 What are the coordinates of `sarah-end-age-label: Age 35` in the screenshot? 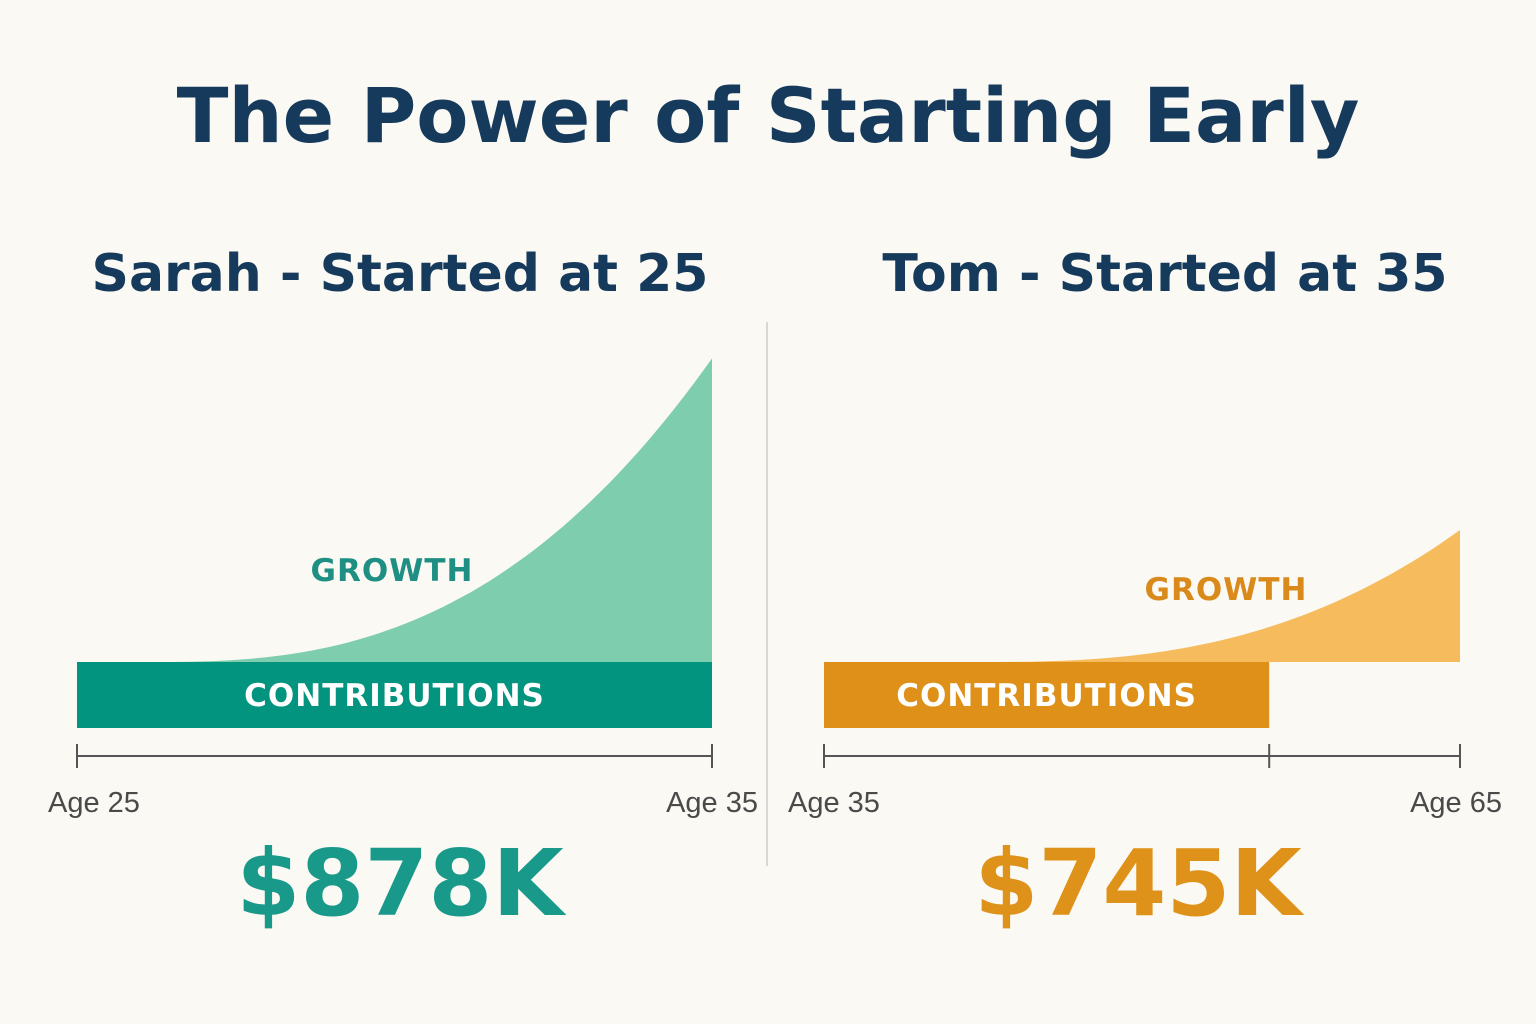 It's located at (712, 803).